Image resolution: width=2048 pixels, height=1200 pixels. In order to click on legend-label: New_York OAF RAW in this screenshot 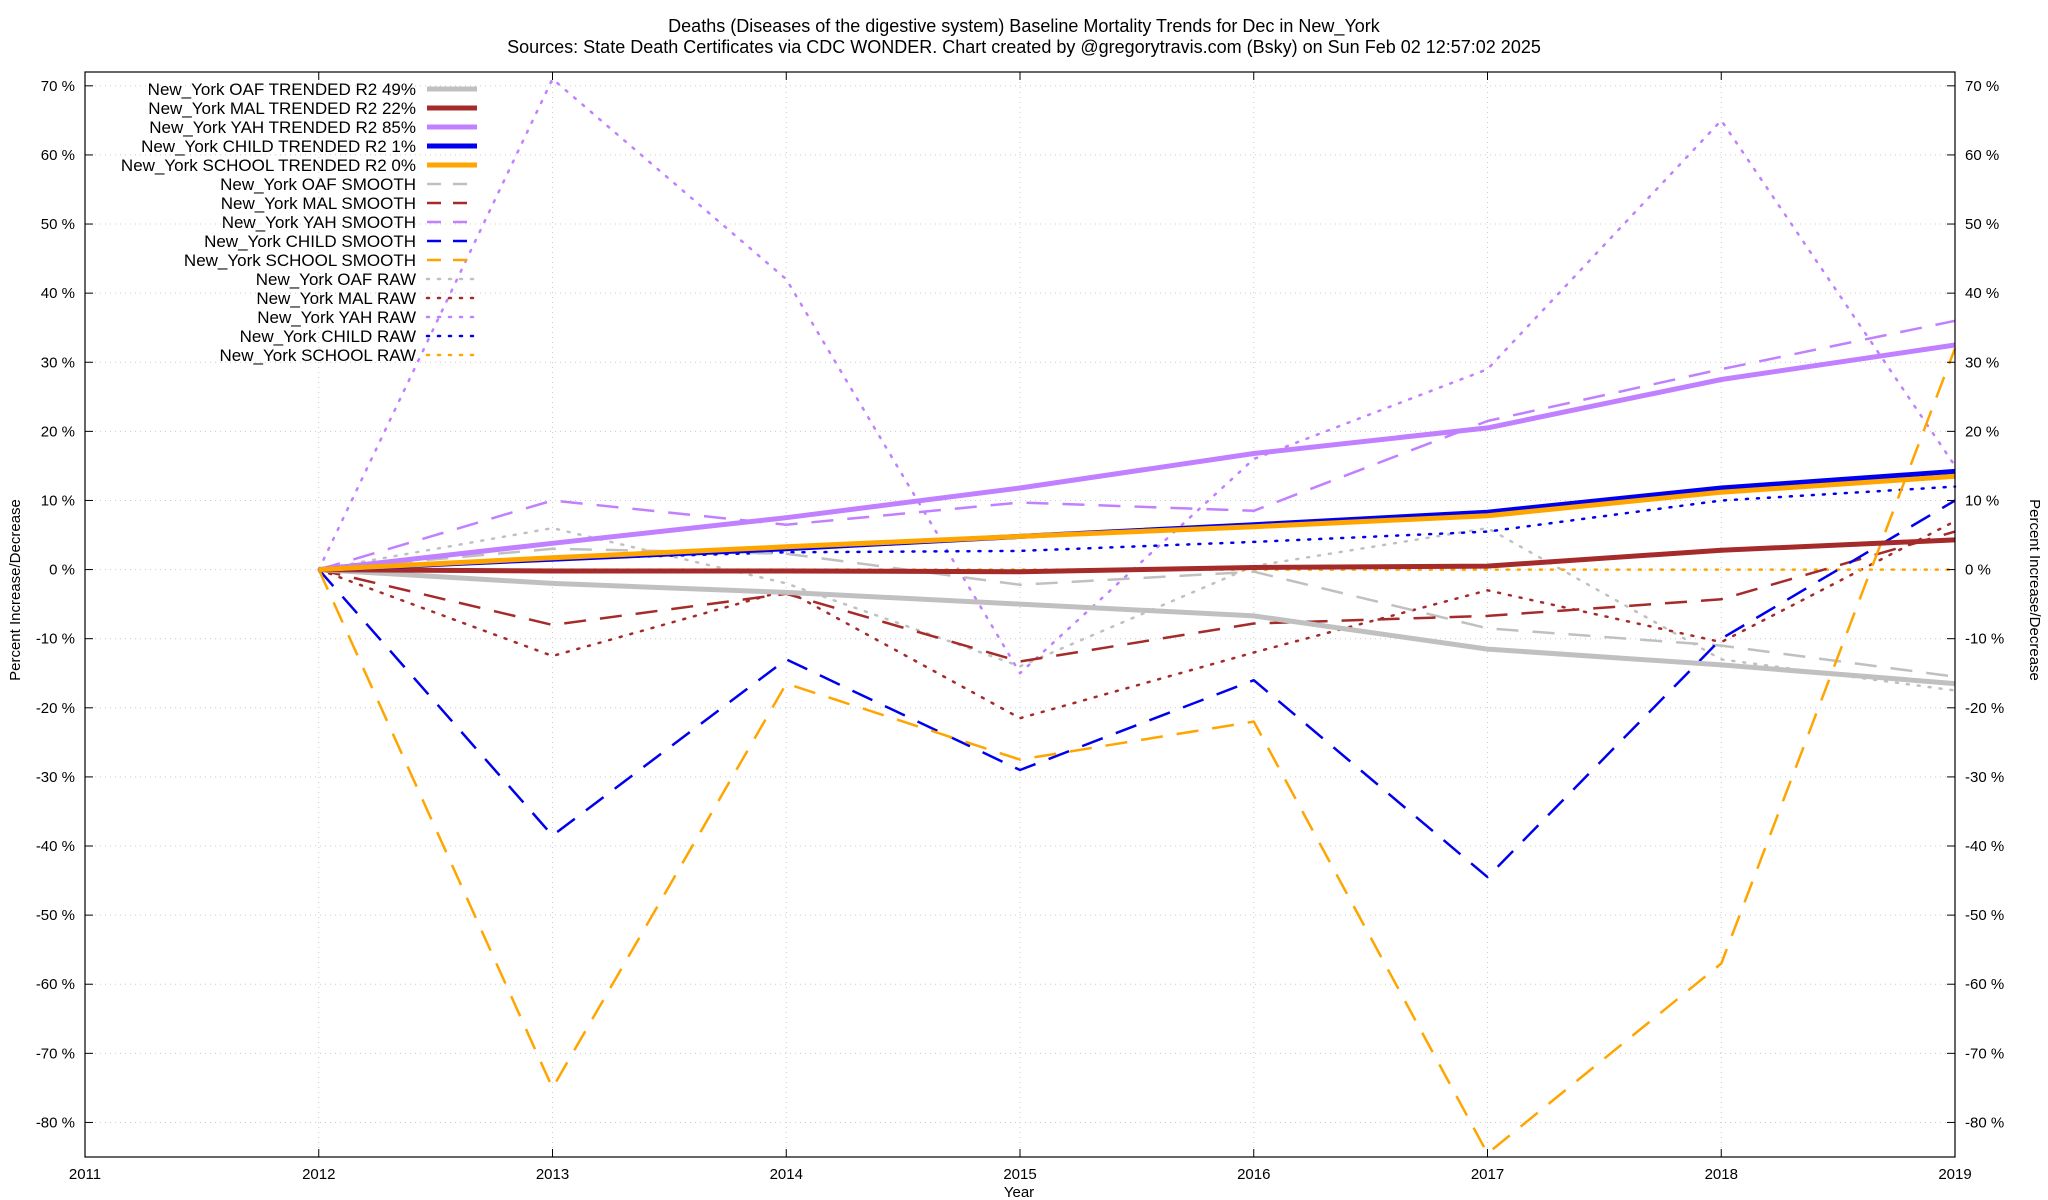, I will do `click(336, 279)`.